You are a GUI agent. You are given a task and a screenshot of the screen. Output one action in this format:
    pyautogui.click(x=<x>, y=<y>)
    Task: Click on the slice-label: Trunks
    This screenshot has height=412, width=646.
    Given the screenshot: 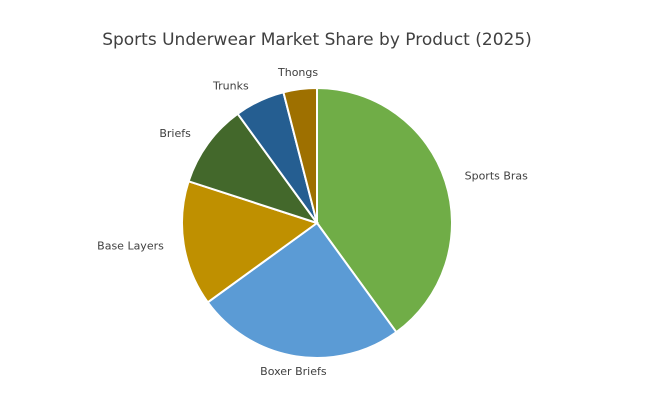 What is the action you would take?
    pyautogui.click(x=230, y=85)
    